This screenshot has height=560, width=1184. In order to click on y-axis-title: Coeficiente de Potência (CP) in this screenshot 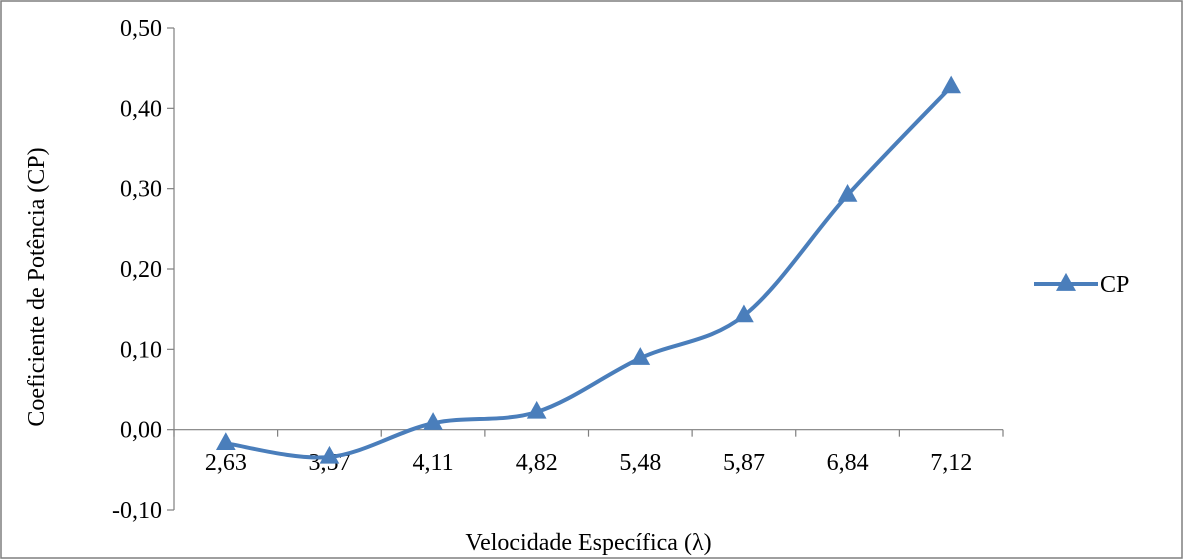, I will do `click(37, 286)`.